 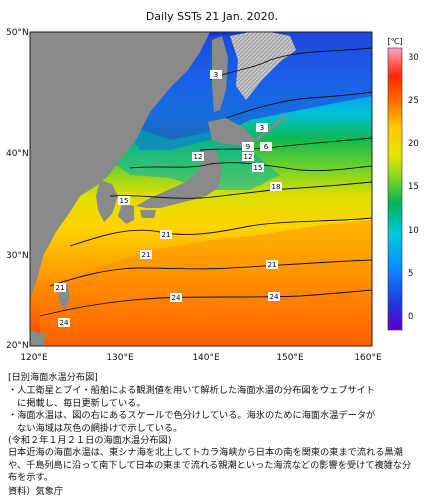 I want to click on lat-label-40: 40°N, so click(x=17, y=154).